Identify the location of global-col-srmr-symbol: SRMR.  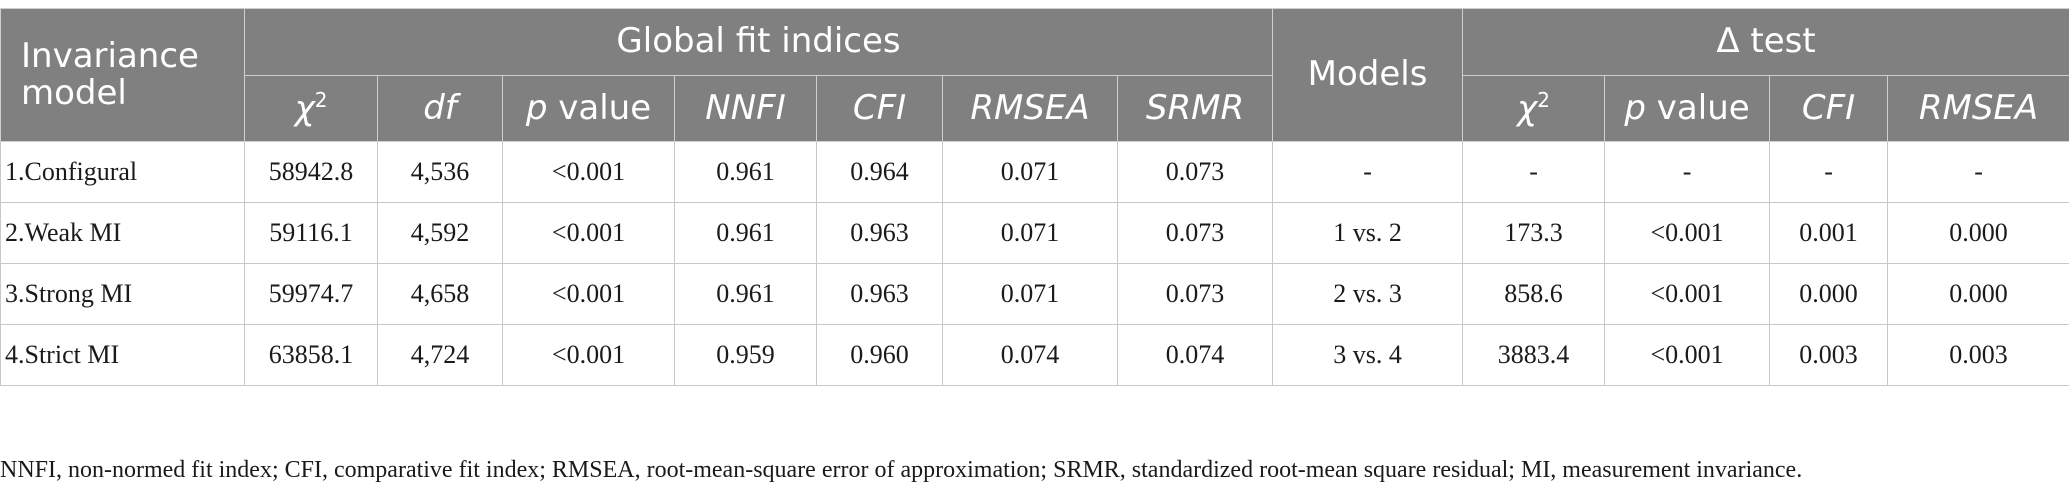
(1195, 107).